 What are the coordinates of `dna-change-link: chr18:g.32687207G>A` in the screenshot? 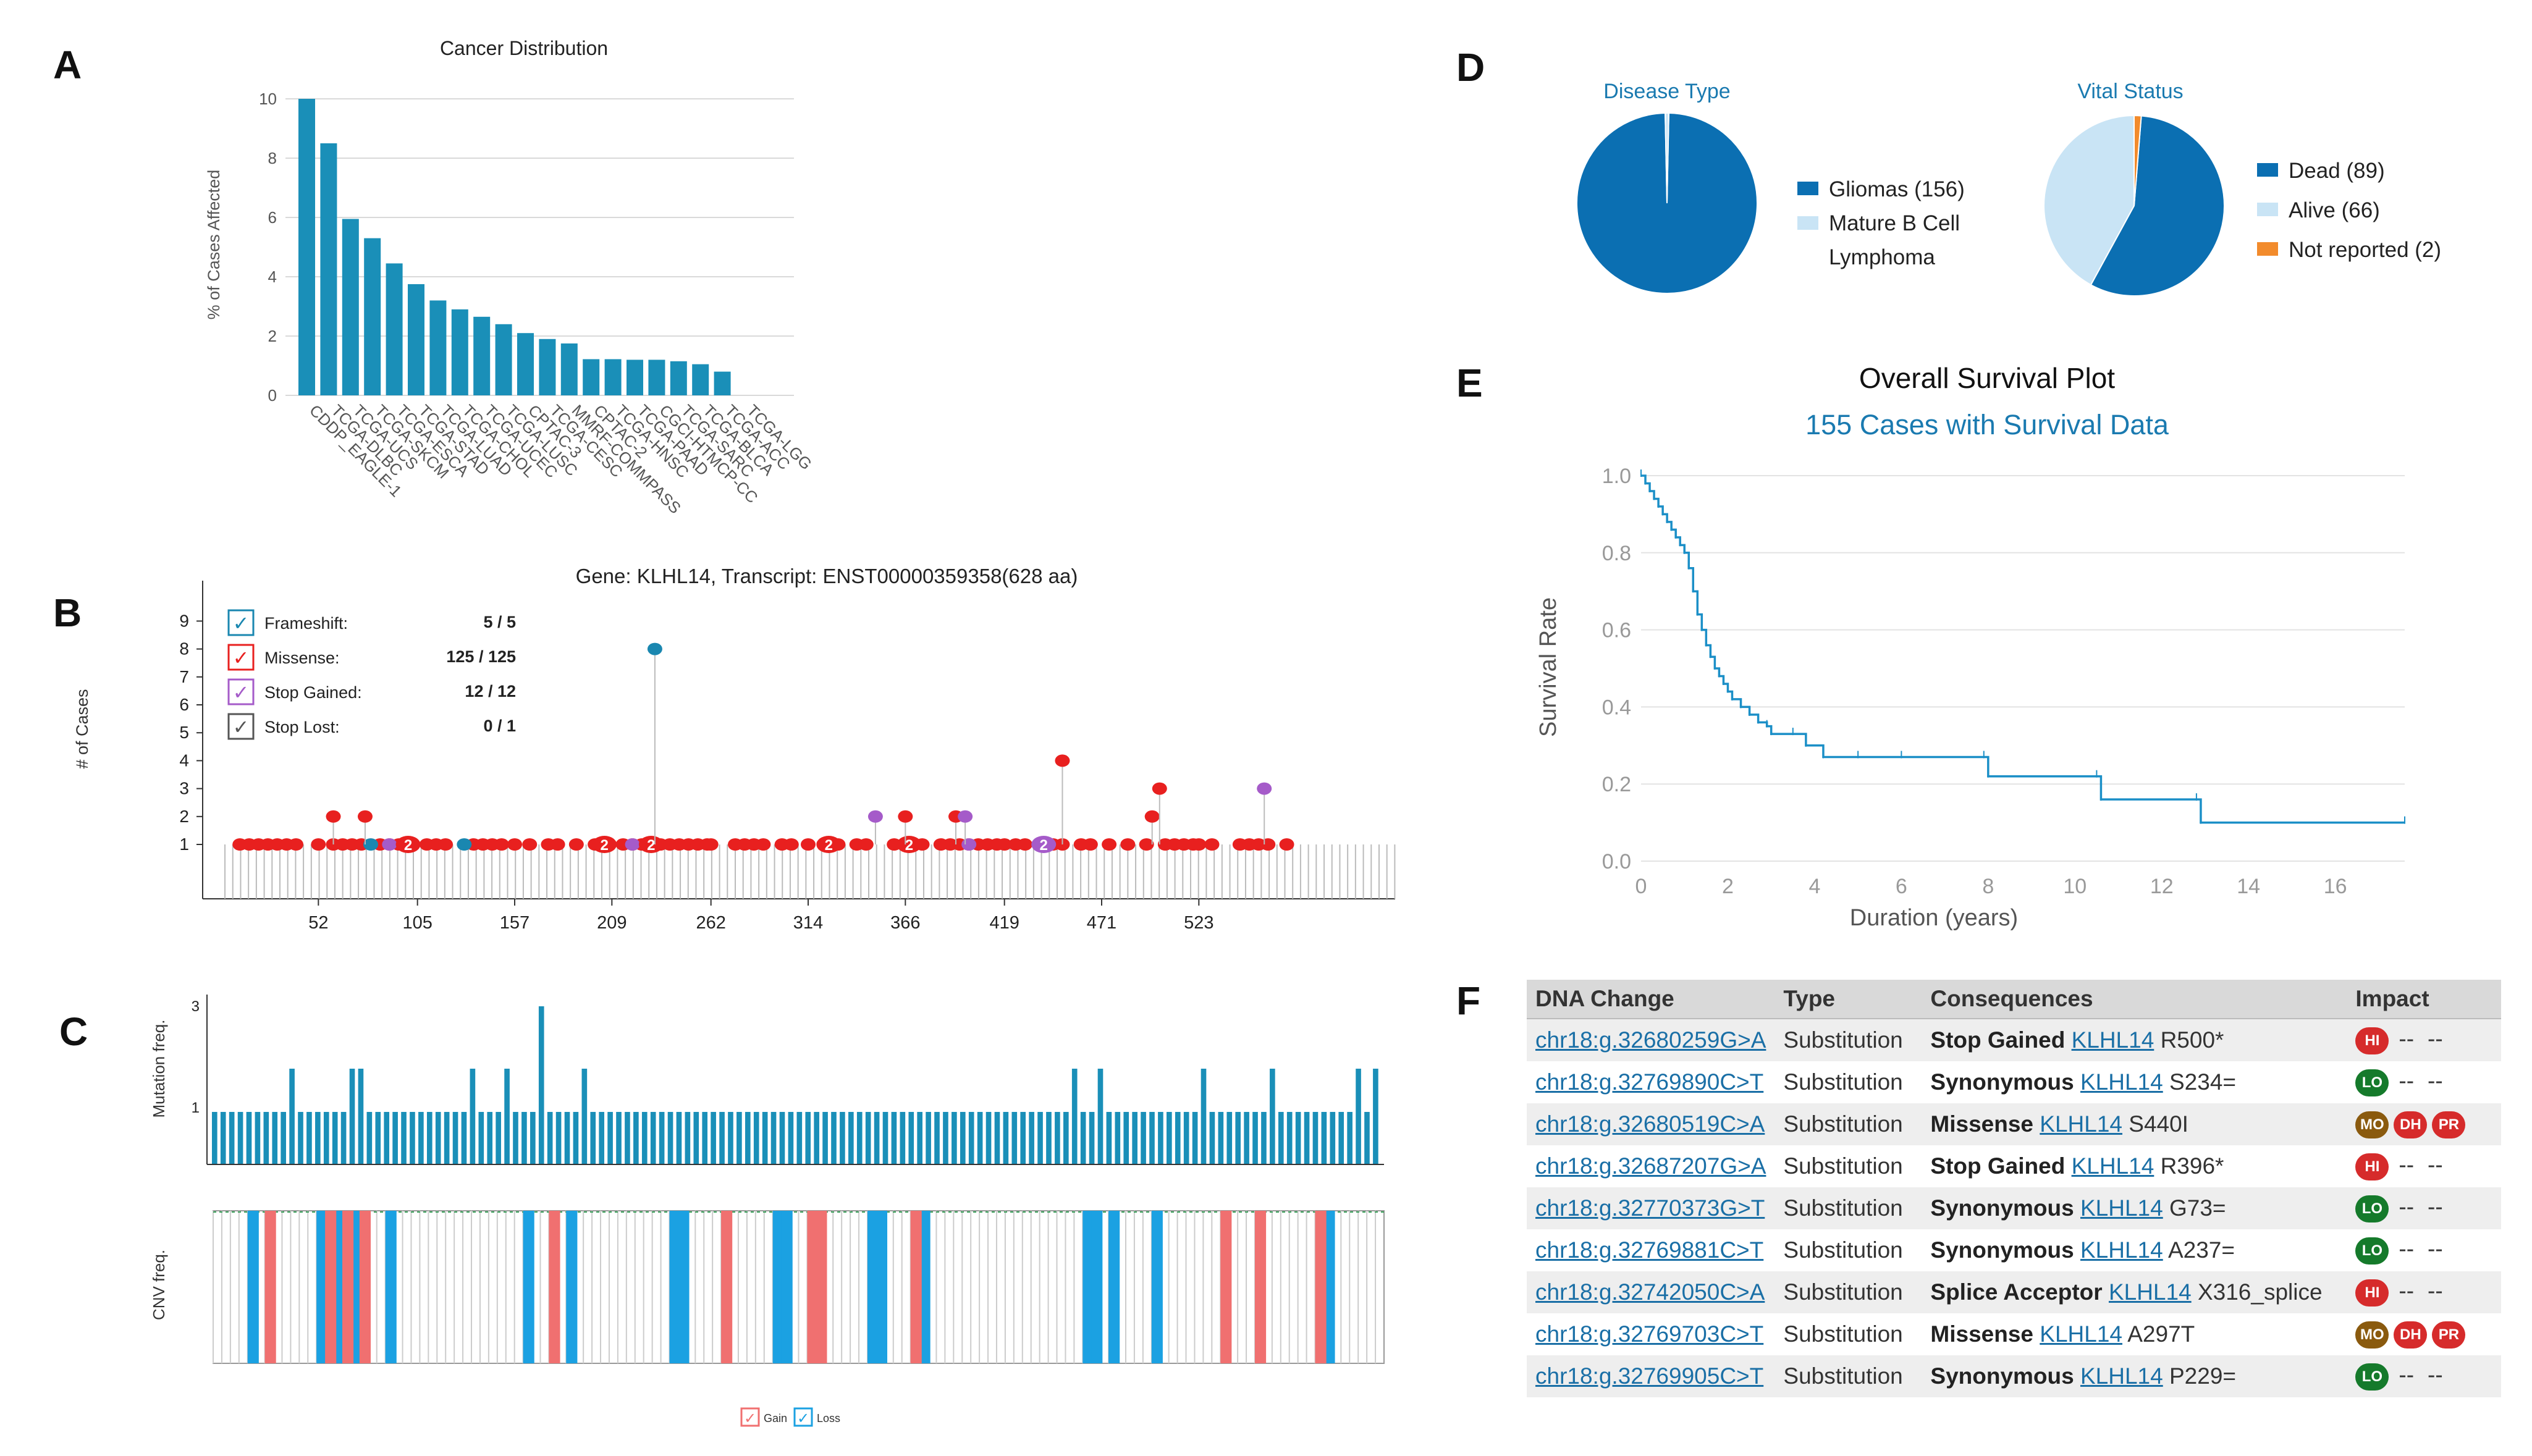 It's located at (1650, 1166).